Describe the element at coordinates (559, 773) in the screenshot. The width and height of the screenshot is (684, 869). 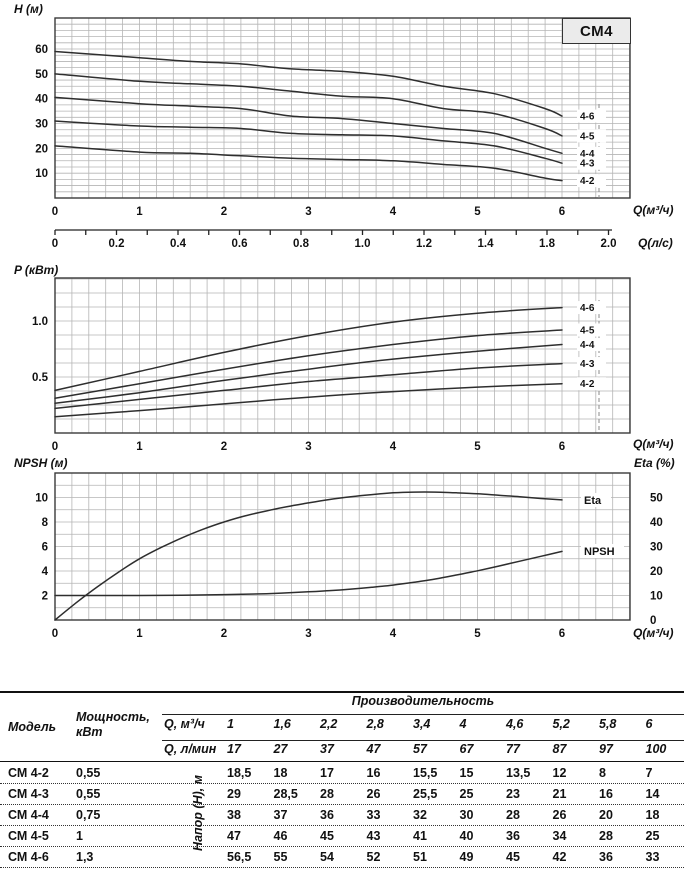
I see `head-value-cell: 12` at that location.